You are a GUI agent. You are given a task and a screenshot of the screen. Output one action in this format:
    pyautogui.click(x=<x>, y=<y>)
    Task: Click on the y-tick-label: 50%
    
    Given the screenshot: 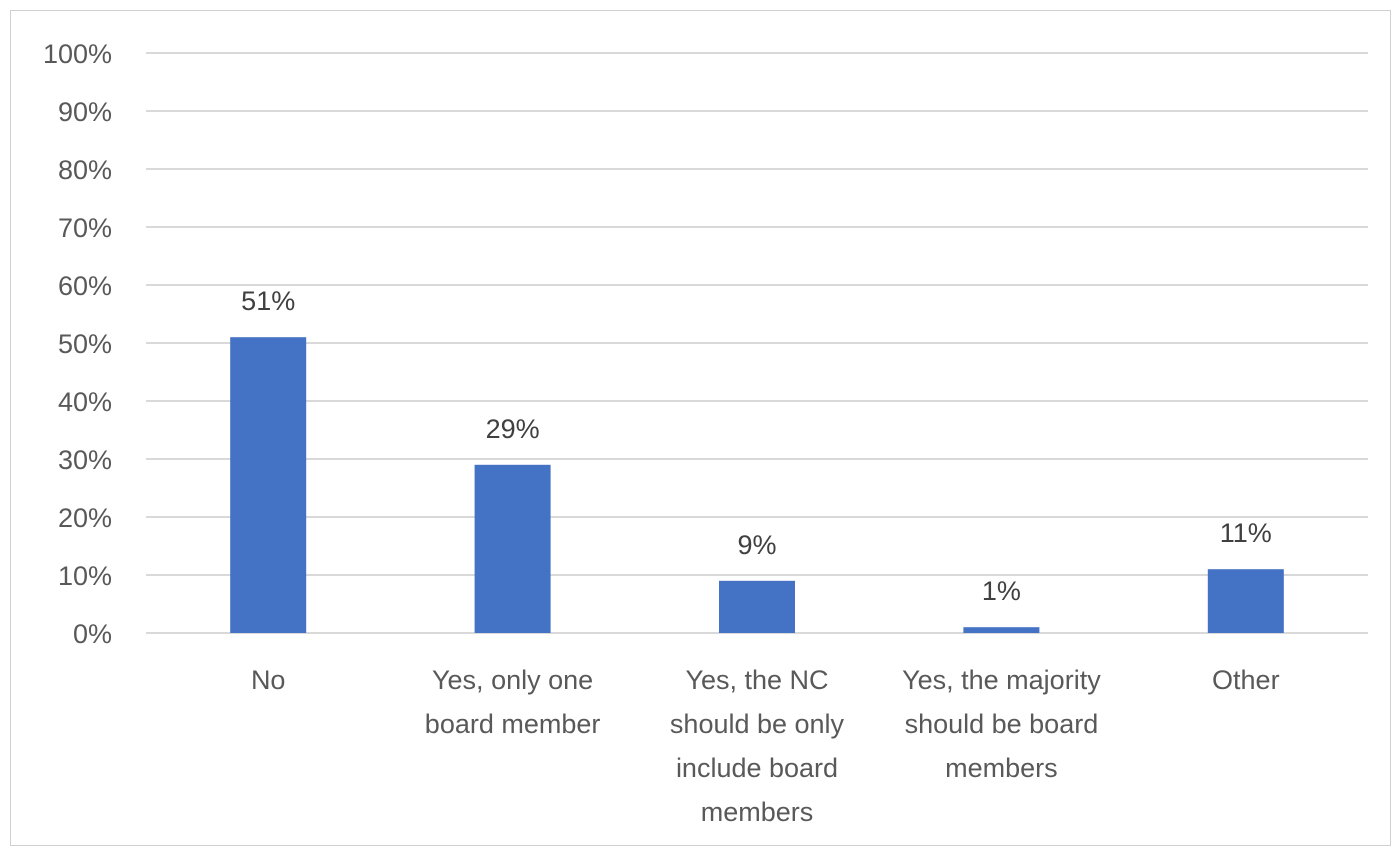 What is the action you would take?
    pyautogui.click(x=85, y=344)
    